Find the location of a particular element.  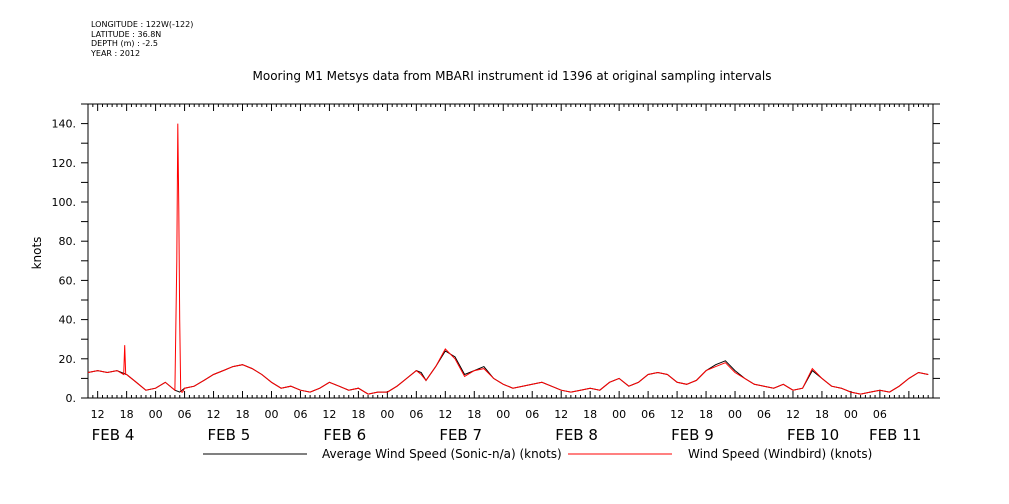

date-label: FEB 9 is located at coordinates (692, 435).